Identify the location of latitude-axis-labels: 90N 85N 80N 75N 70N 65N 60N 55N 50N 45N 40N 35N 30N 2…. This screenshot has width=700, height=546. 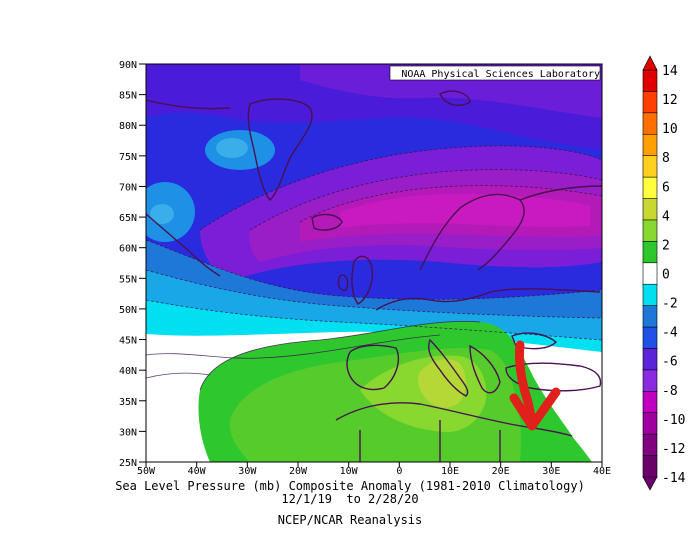
(132, 264).